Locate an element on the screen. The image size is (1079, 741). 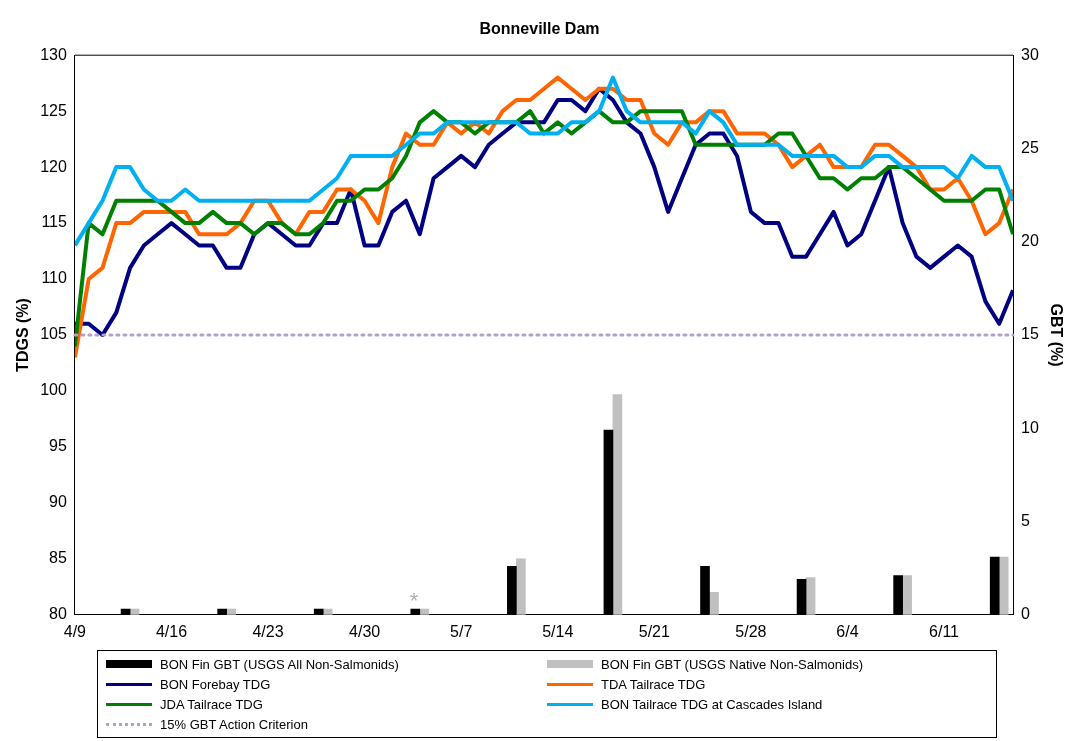
x-tick-label: 5/28 is located at coordinates (751, 631).